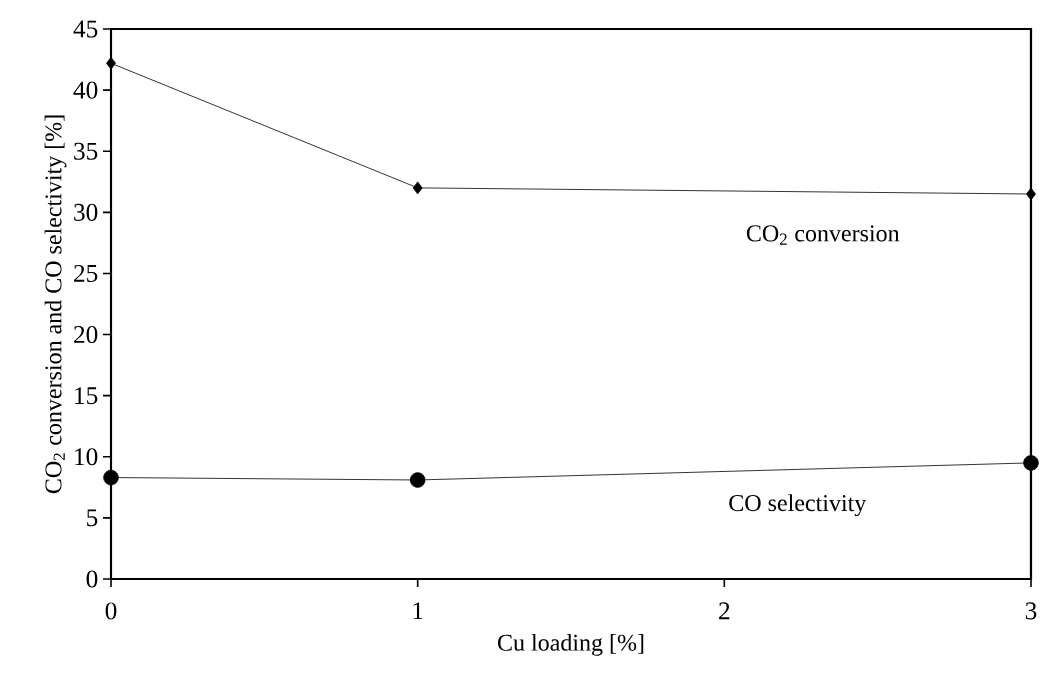  What do you see at coordinates (1031, 611) in the screenshot?
I see `x-tick-label: 3` at bounding box center [1031, 611].